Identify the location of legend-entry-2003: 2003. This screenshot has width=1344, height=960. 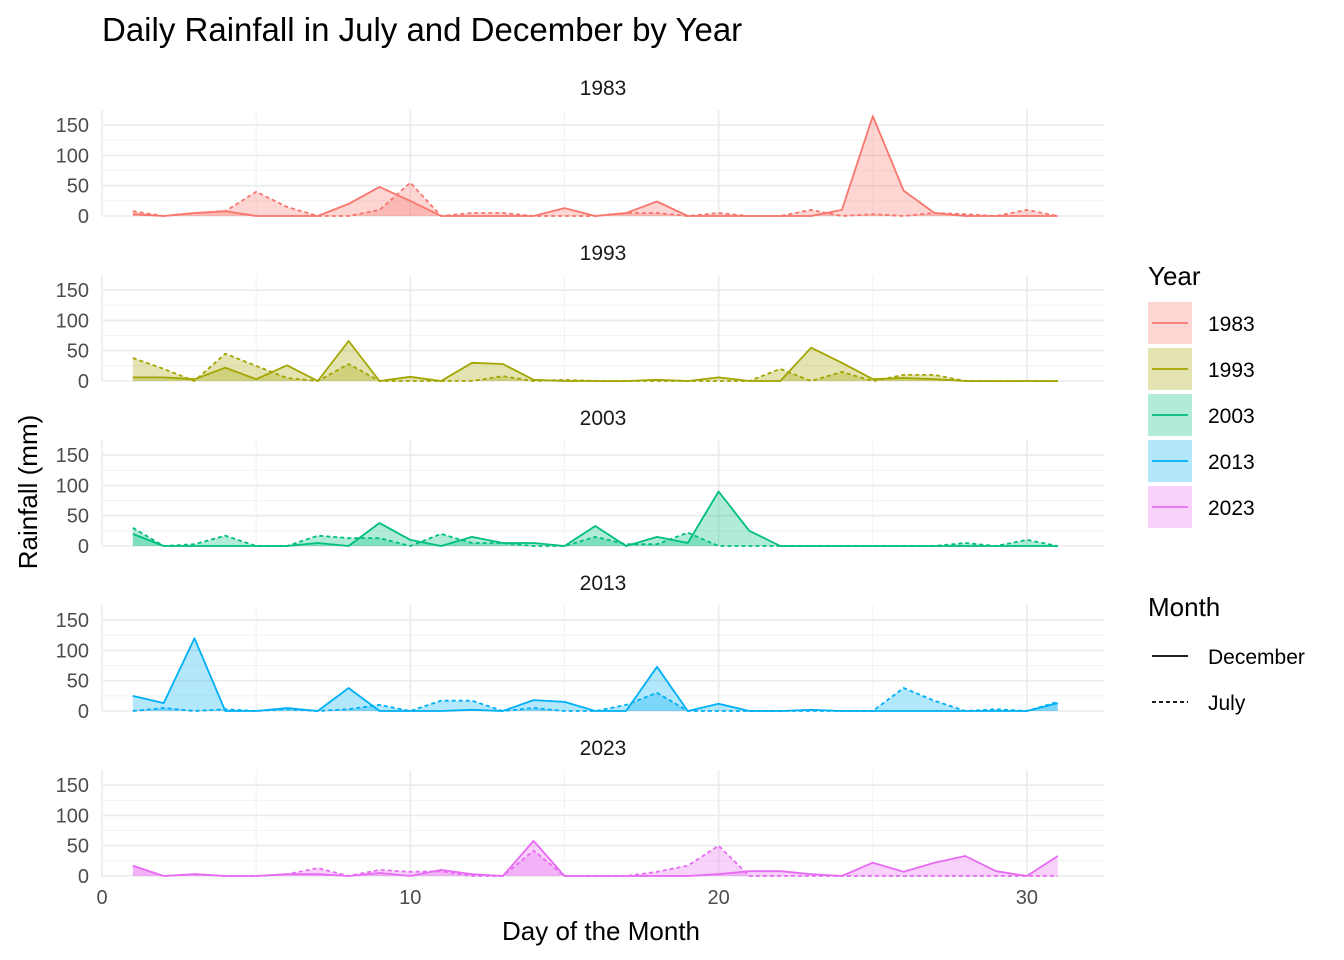
(1201, 415).